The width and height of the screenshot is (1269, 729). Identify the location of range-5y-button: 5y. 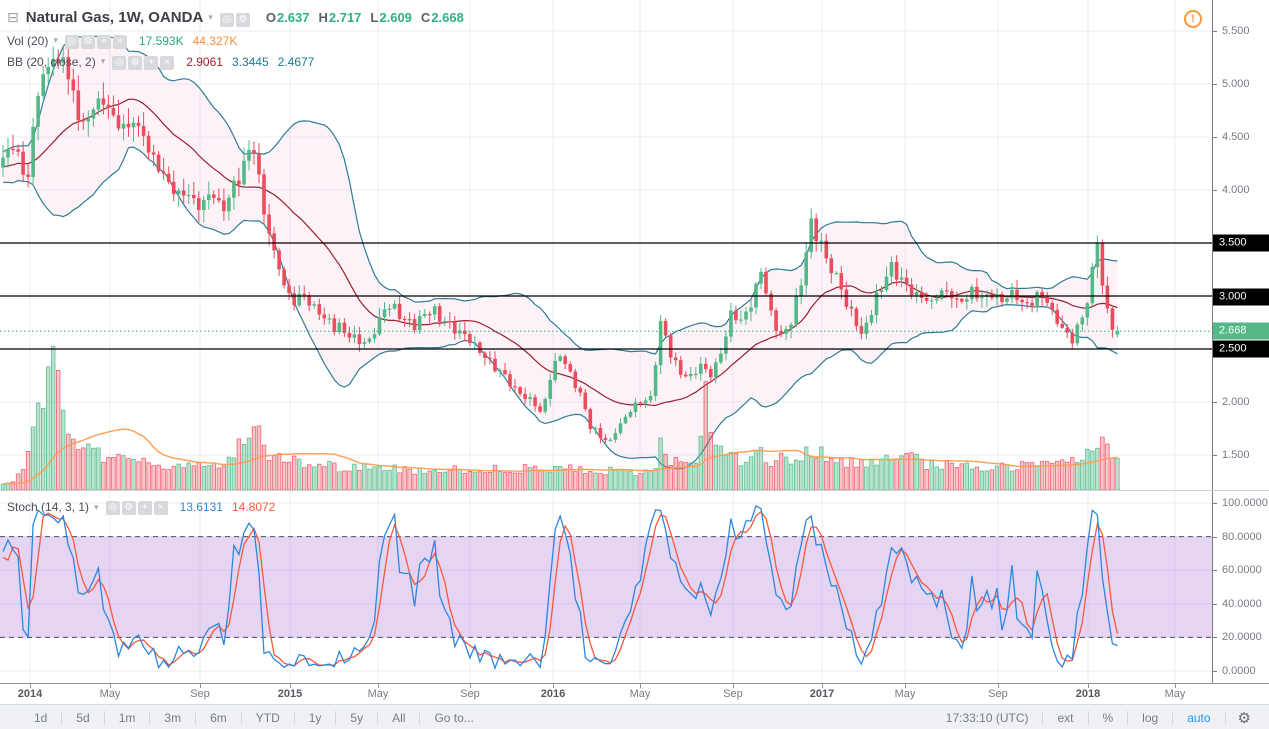
(357, 717).